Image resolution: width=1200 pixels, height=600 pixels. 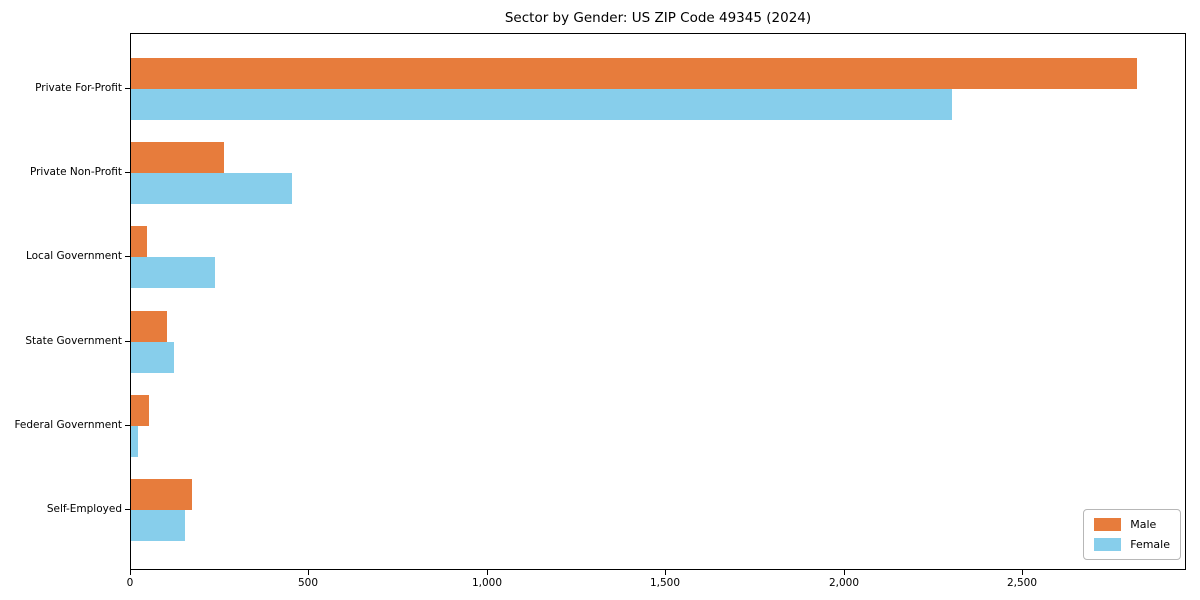 I want to click on y-tick-label: Self-Employed, so click(x=84, y=509).